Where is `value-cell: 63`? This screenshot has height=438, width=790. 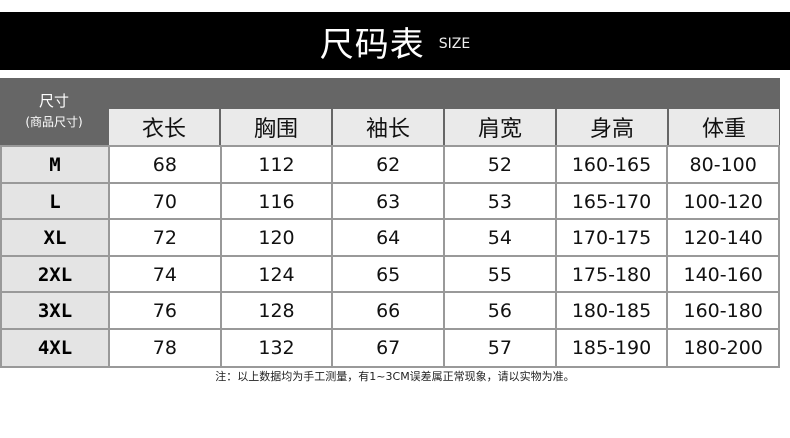
value-cell: 63 is located at coordinates (387, 201).